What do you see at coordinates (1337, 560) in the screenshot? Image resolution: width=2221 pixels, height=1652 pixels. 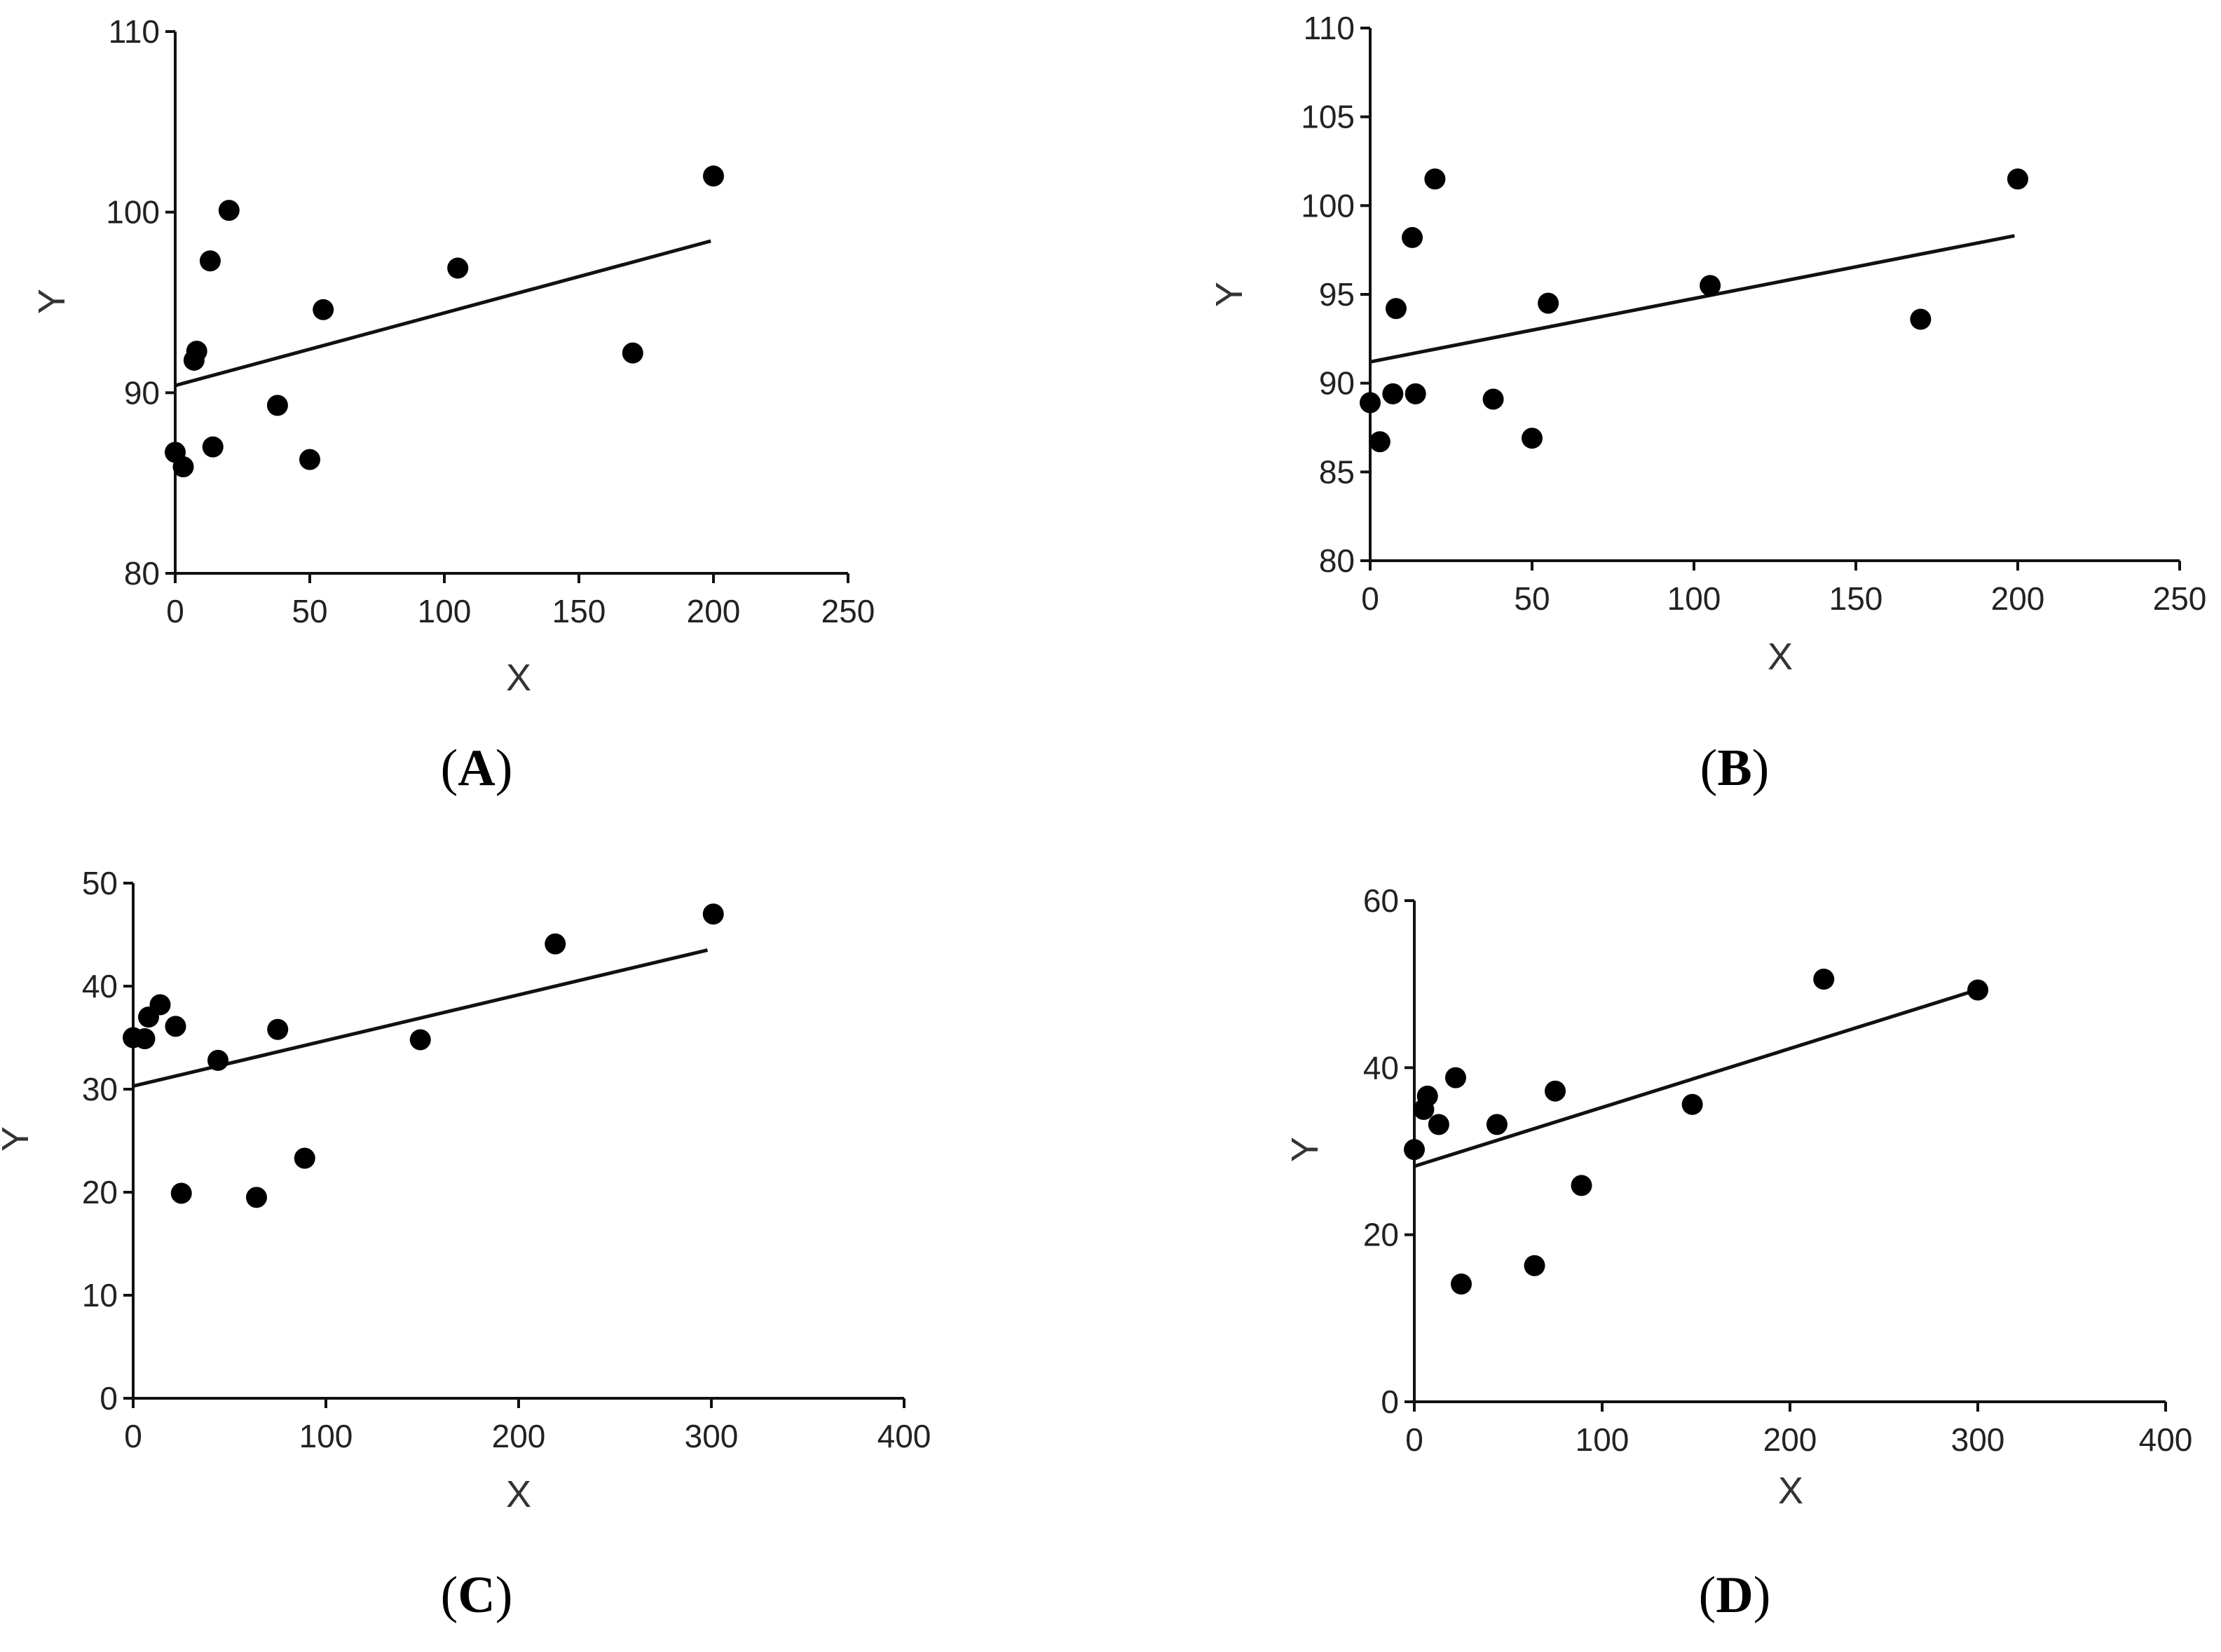 I see `y-tick-label: 80` at bounding box center [1337, 560].